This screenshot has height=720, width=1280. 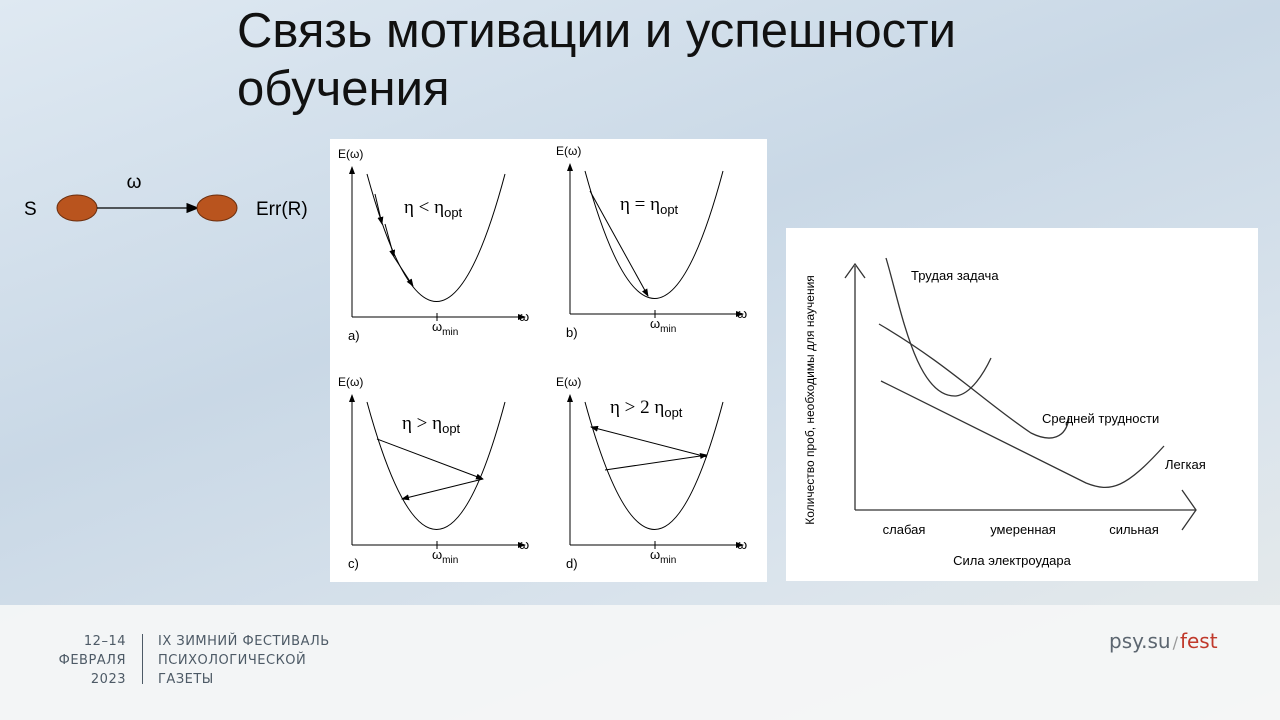 What do you see at coordinates (572, 332) in the screenshot?
I see `panel-letter: b)` at bounding box center [572, 332].